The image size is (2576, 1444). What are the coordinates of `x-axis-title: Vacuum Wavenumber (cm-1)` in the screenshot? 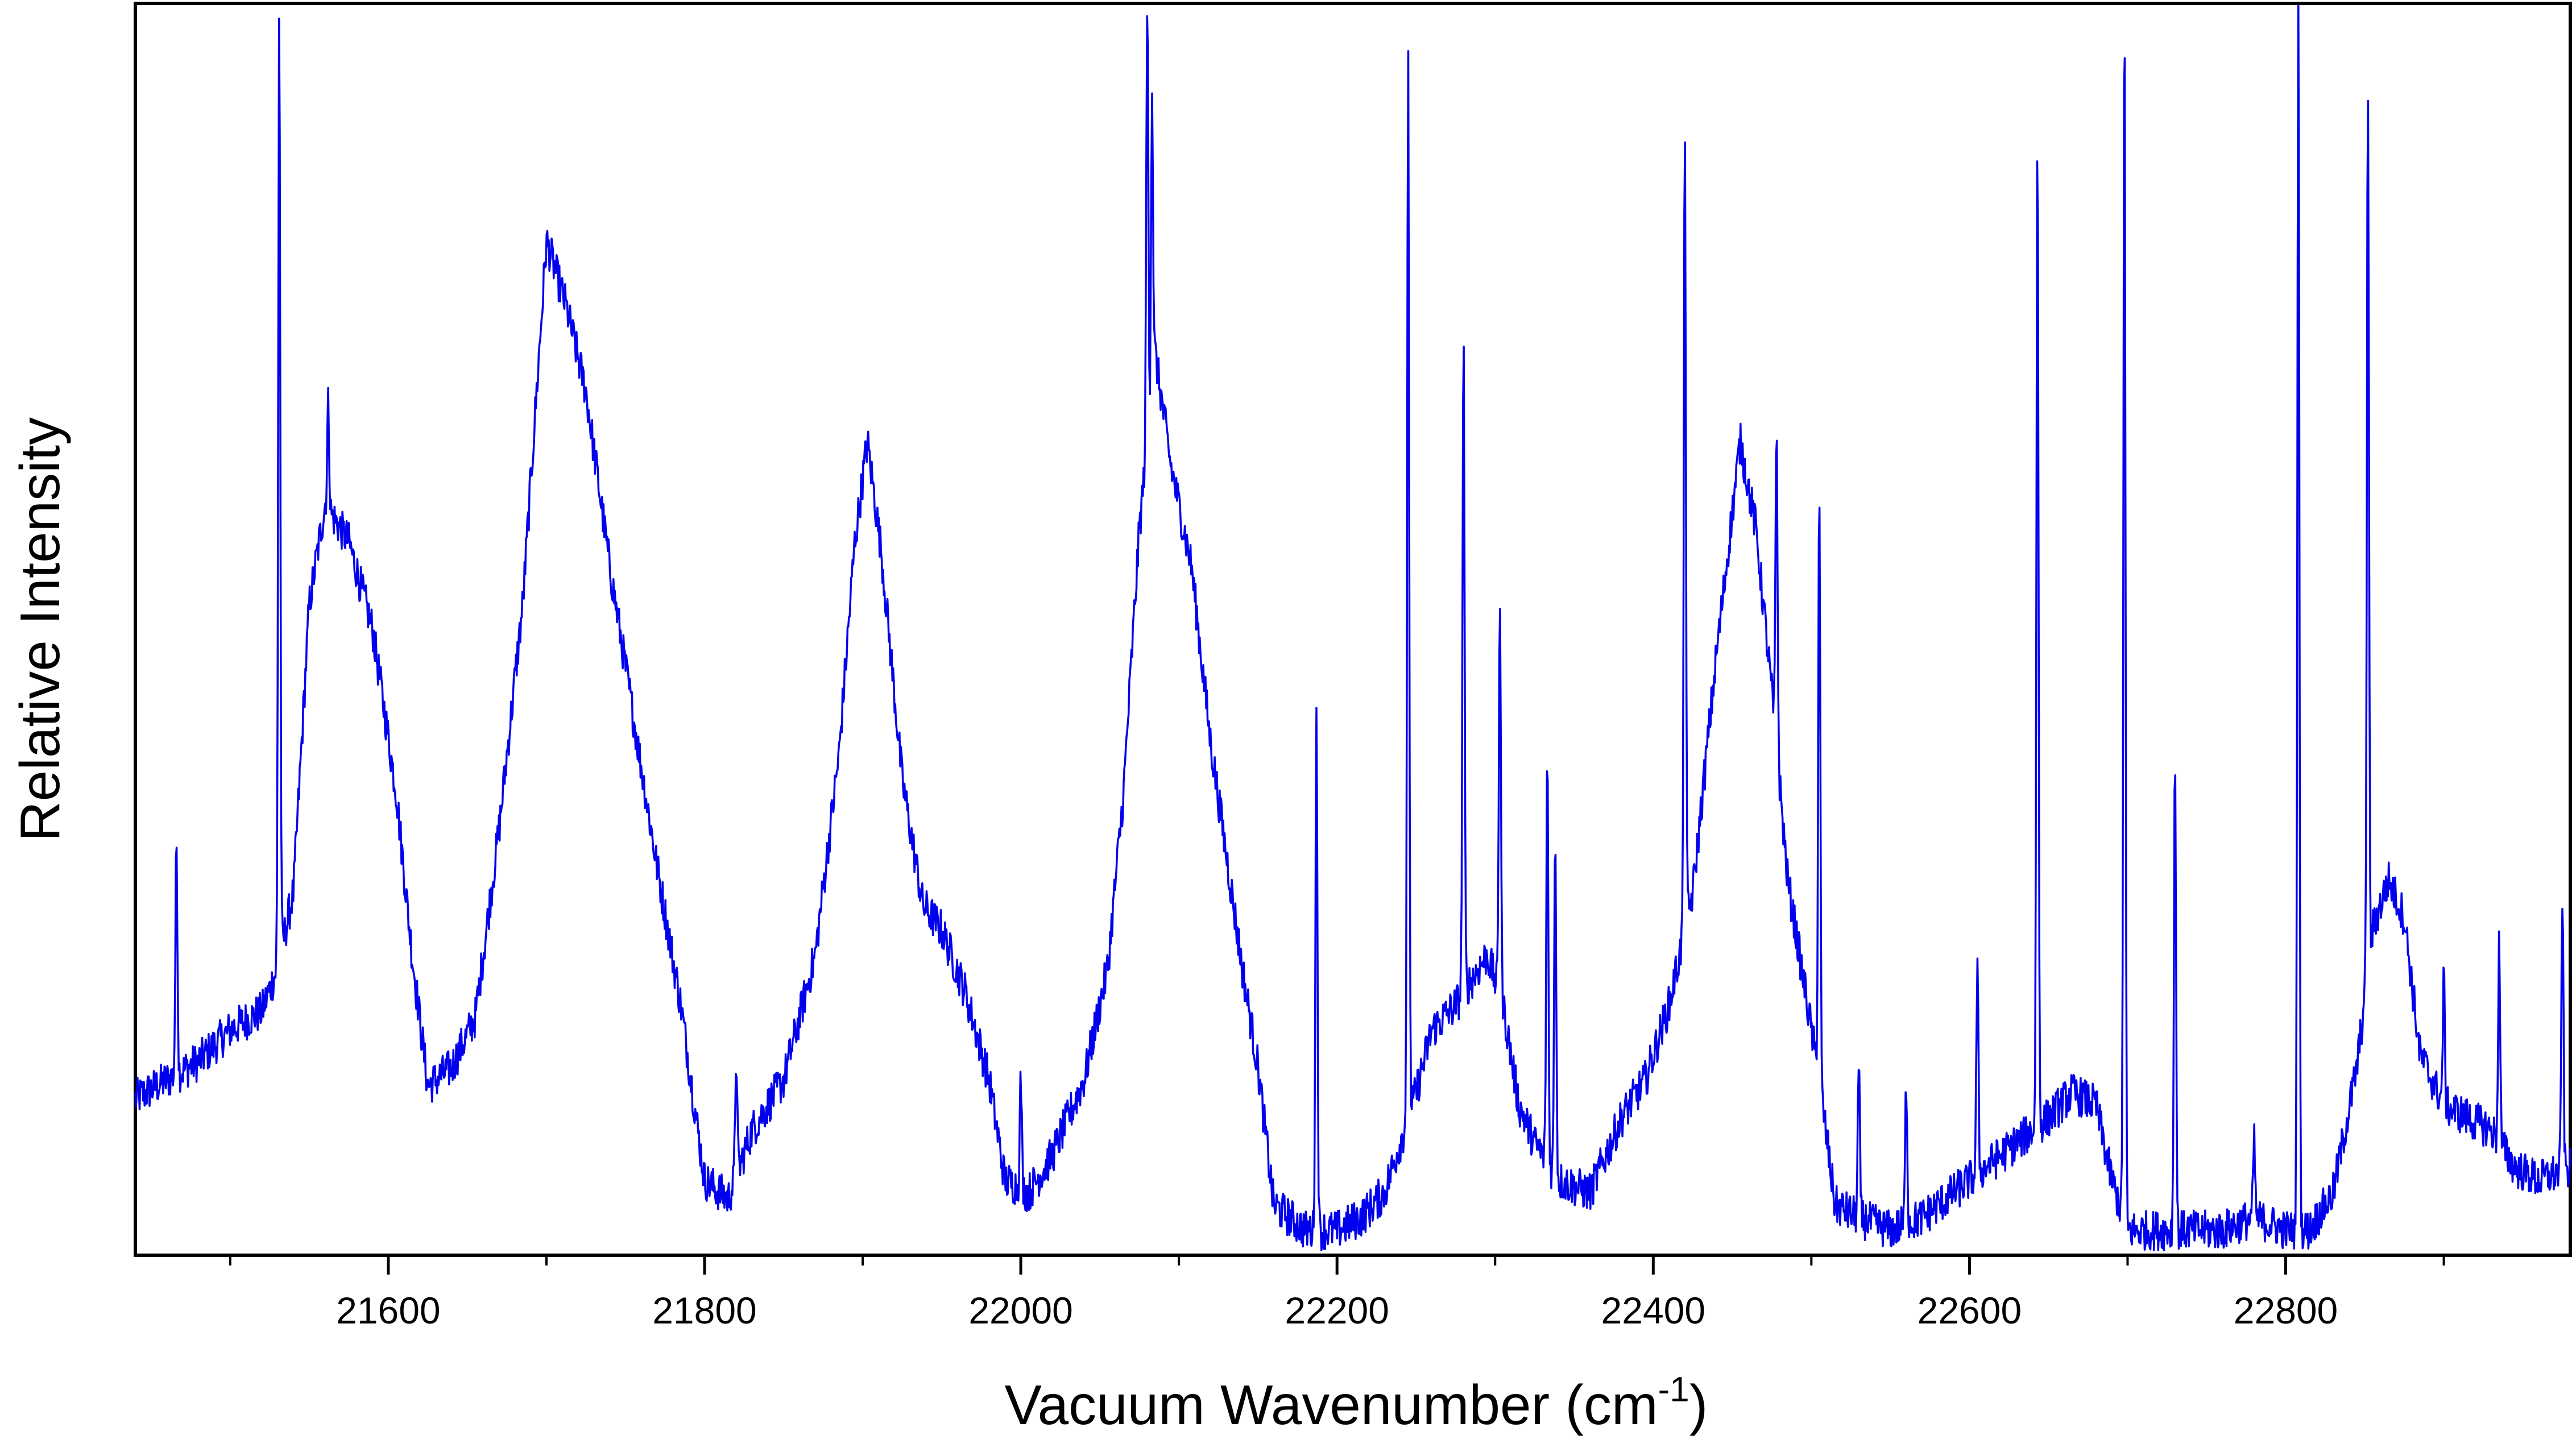 It's located at (1356, 1403).